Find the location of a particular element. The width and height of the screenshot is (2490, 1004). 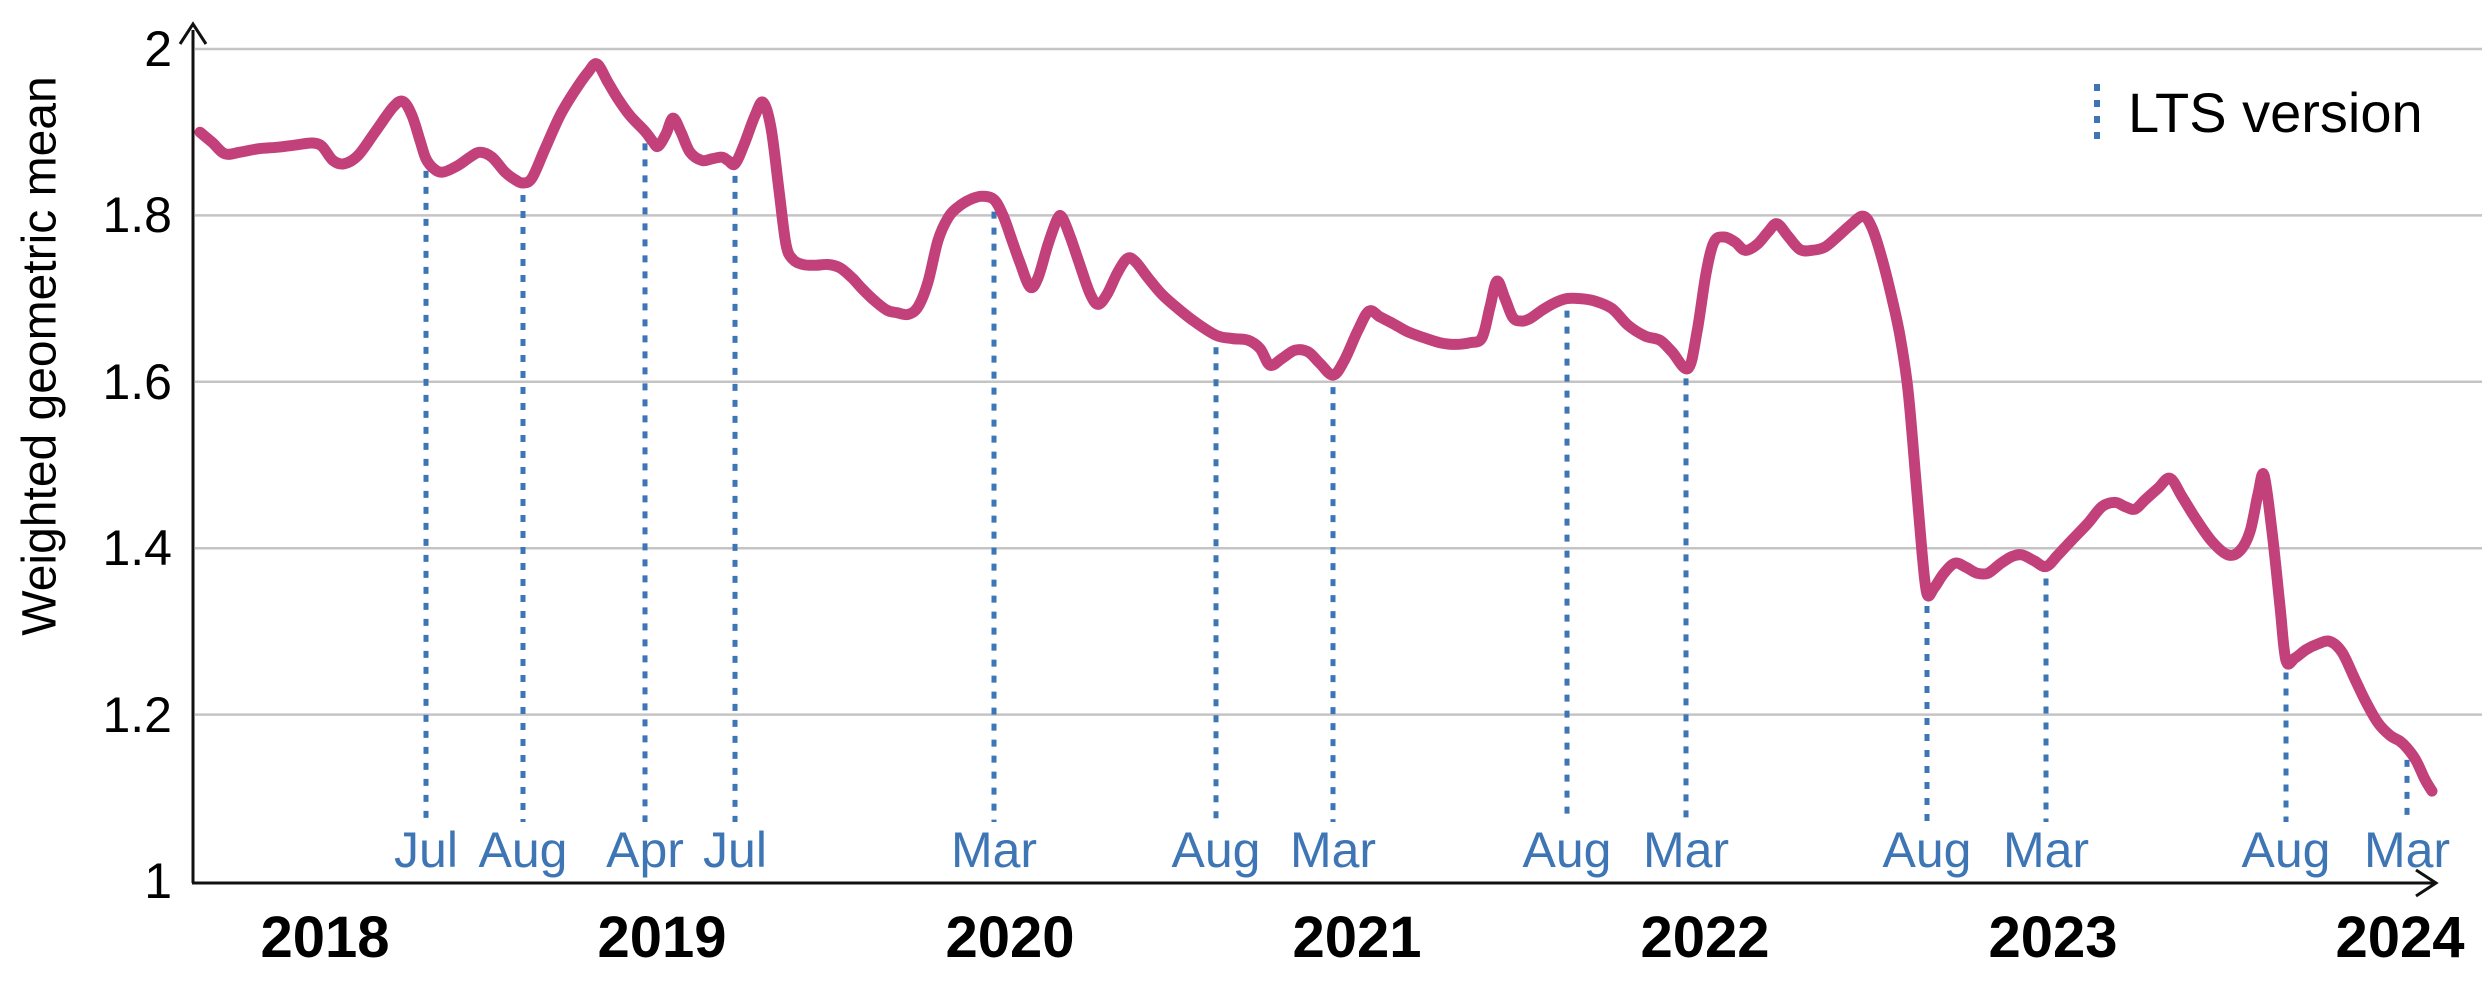

lts-dotted-line-icon is located at coordinates (2097, 113).